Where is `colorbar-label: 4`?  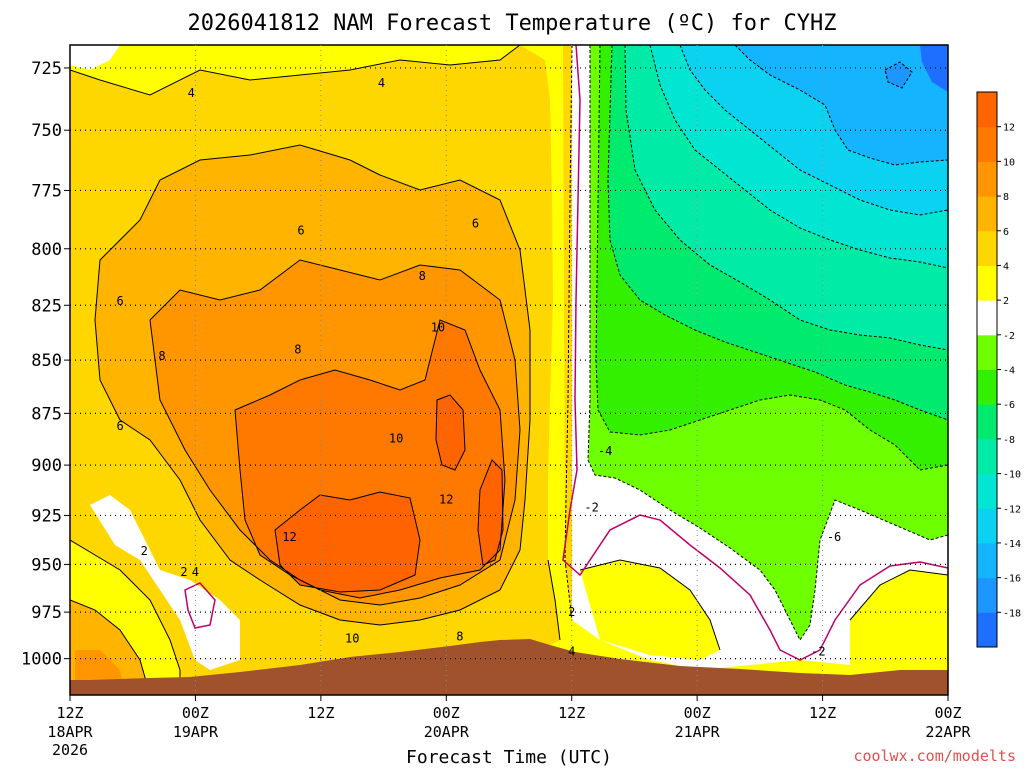
colorbar-label: 4 is located at coordinates (1006, 266).